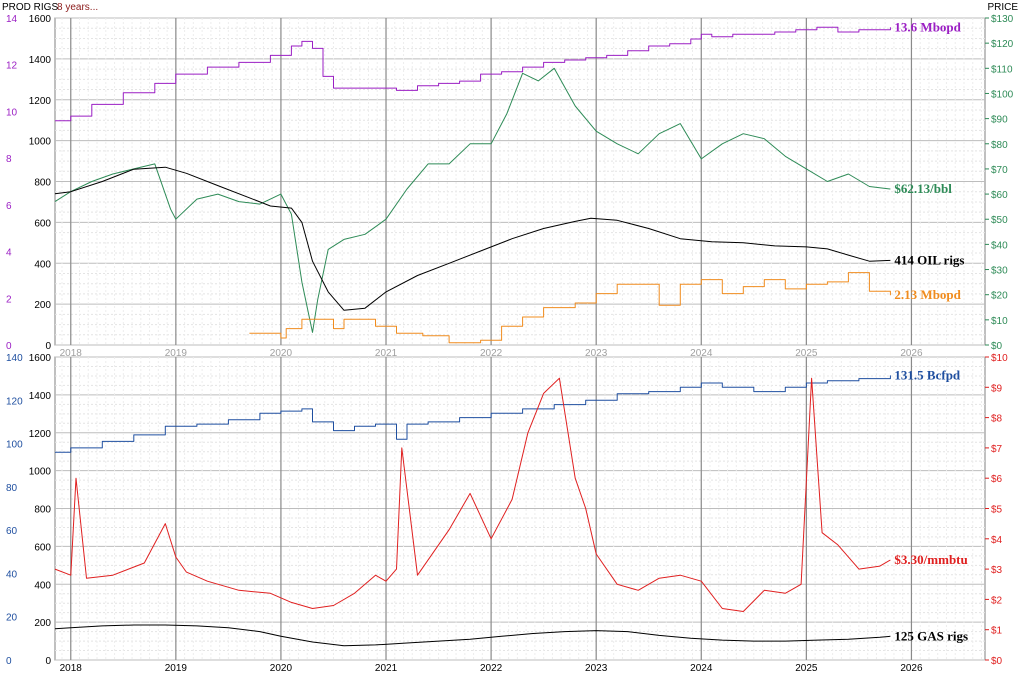  Describe the element at coordinates (42, 305) in the screenshot. I see `oil-rig-tick-label: 200` at that location.